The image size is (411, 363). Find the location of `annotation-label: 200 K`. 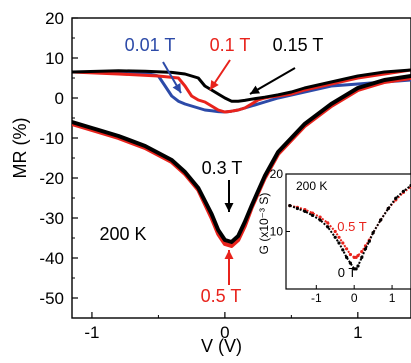

annotation-label: 200 K is located at coordinates (122, 234).